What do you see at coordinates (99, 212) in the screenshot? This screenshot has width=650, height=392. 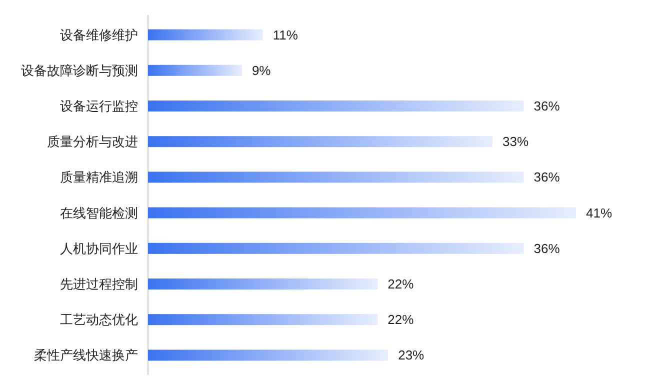 I see `y-tick-label: 在线智能检测` at bounding box center [99, 212].